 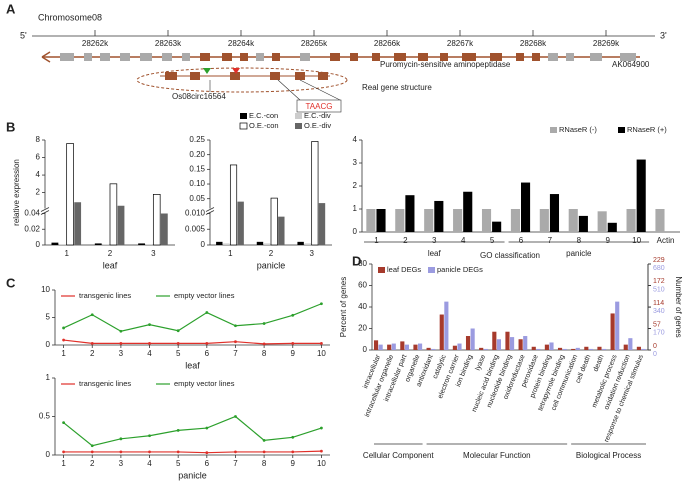 What do you see at coordinates (343, 307) in the screenshot?
I see `y-axis-label: Percent of genes` at bounding box center [343, 307].